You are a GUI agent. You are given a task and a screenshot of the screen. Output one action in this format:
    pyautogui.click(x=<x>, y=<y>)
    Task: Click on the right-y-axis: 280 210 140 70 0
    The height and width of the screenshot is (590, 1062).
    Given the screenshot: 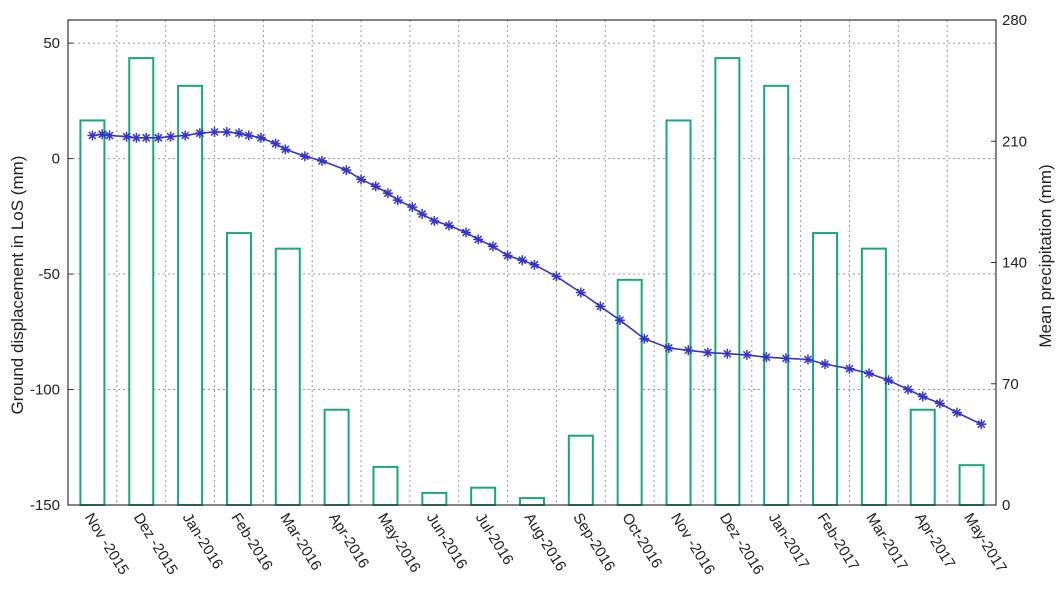 What is the action you would take?
    pyautogui.click(x=1009, y=263)
    